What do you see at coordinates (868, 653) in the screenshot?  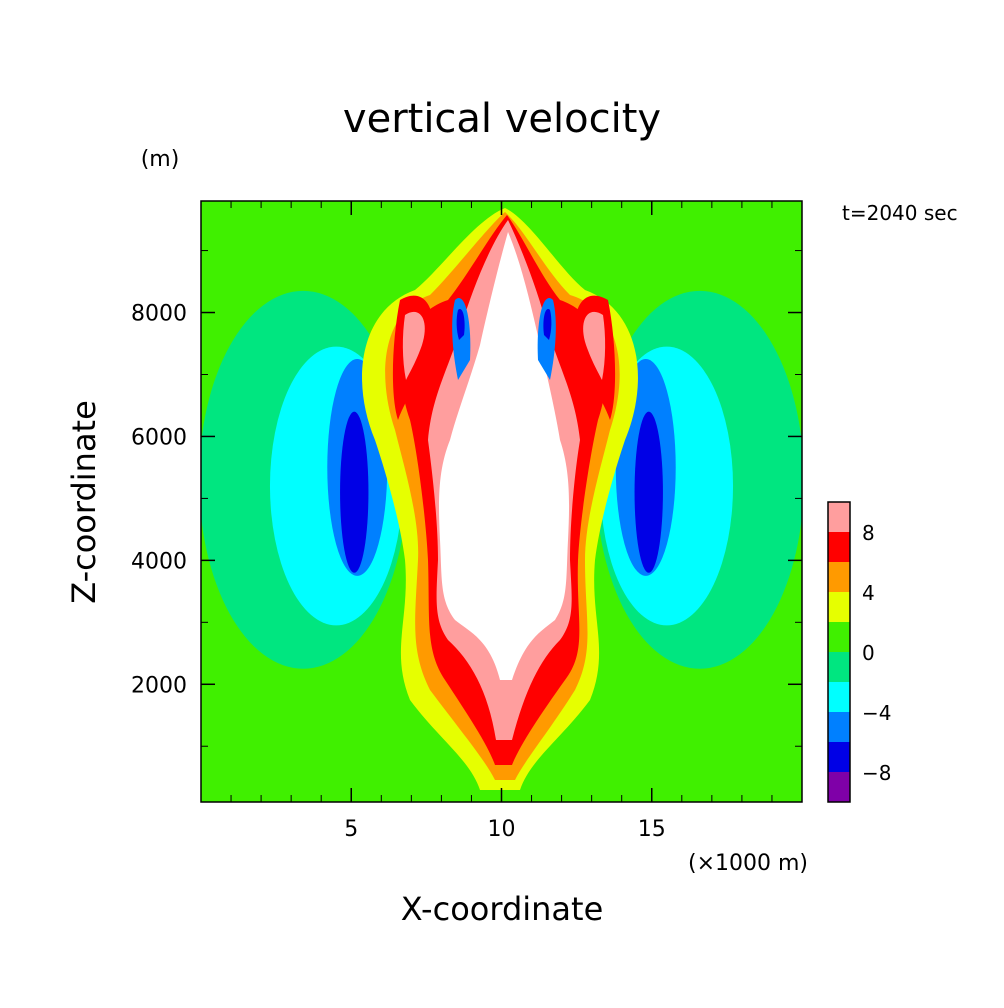 I see `colorbar-tick-label: 0` at bounding box center [868, 653].